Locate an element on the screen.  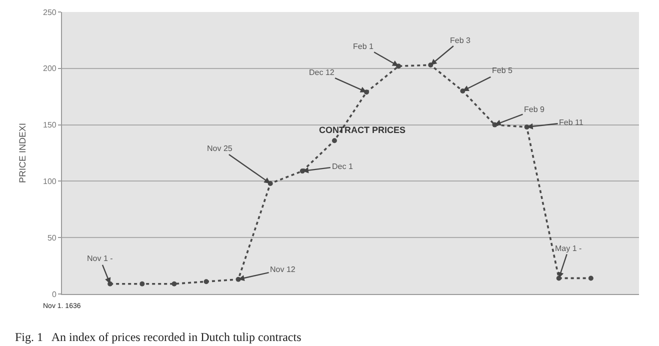
annotation: CONTRACT PRICES is located at coordinates (362, 130).